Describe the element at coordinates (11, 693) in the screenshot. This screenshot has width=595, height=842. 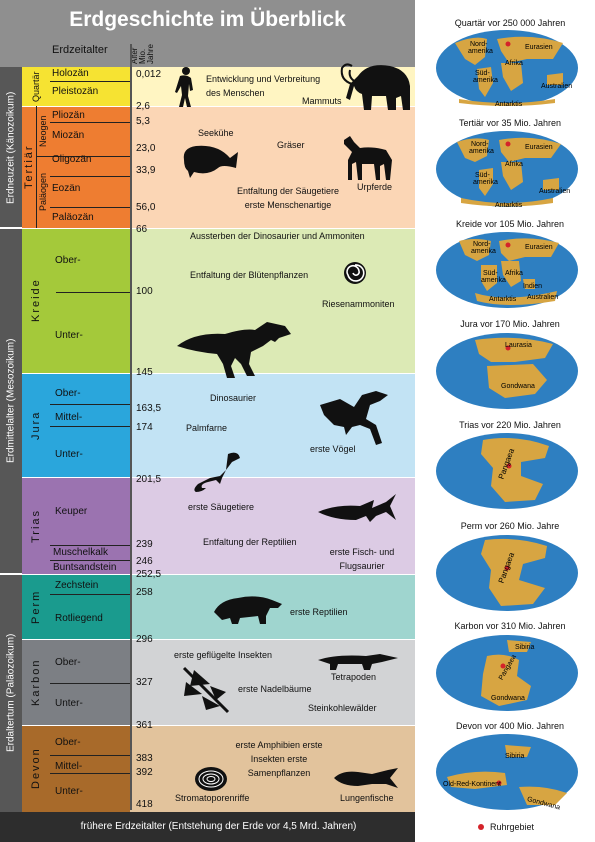
I see `era-band-palaeozoikum` at that location.